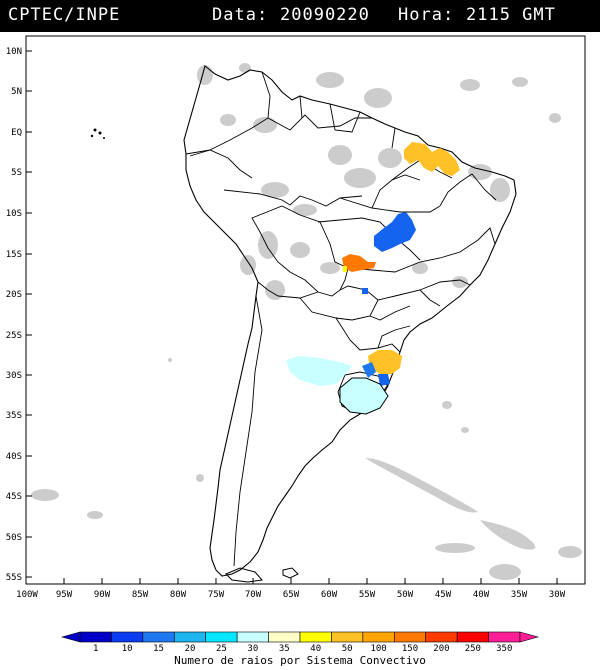 Image resolution: width=600 pixels, height=670 pixels. What do you see at coordinates (16, 173) in the screenshot?
I see `lat-label: 5S` at bounding box center [16, 173].